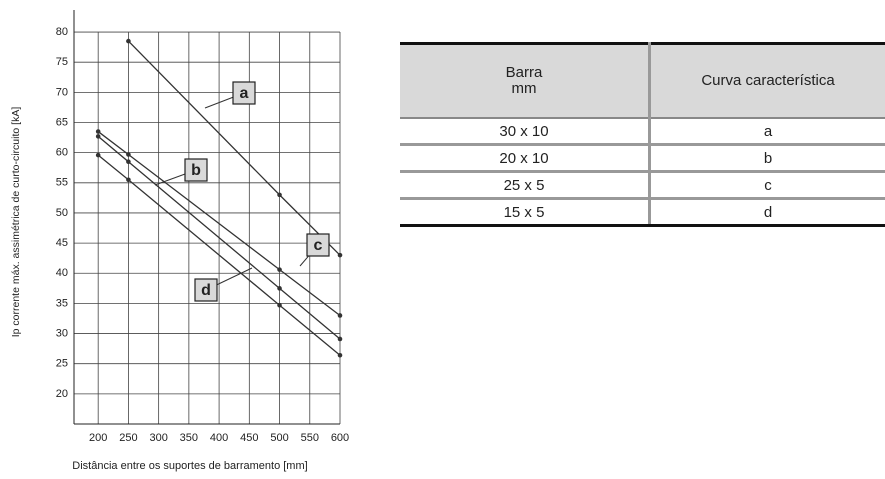 This screenshot has width=885, height=479. What do you see at coordinates (128, 438) in the screenshot?
I see `x-tick-label: 250` at bounding box center [128, 438].